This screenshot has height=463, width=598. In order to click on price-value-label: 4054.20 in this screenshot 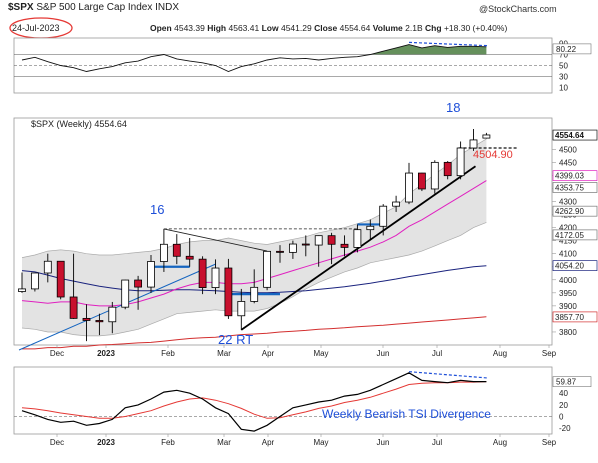, I will do `click(569, 266)`.